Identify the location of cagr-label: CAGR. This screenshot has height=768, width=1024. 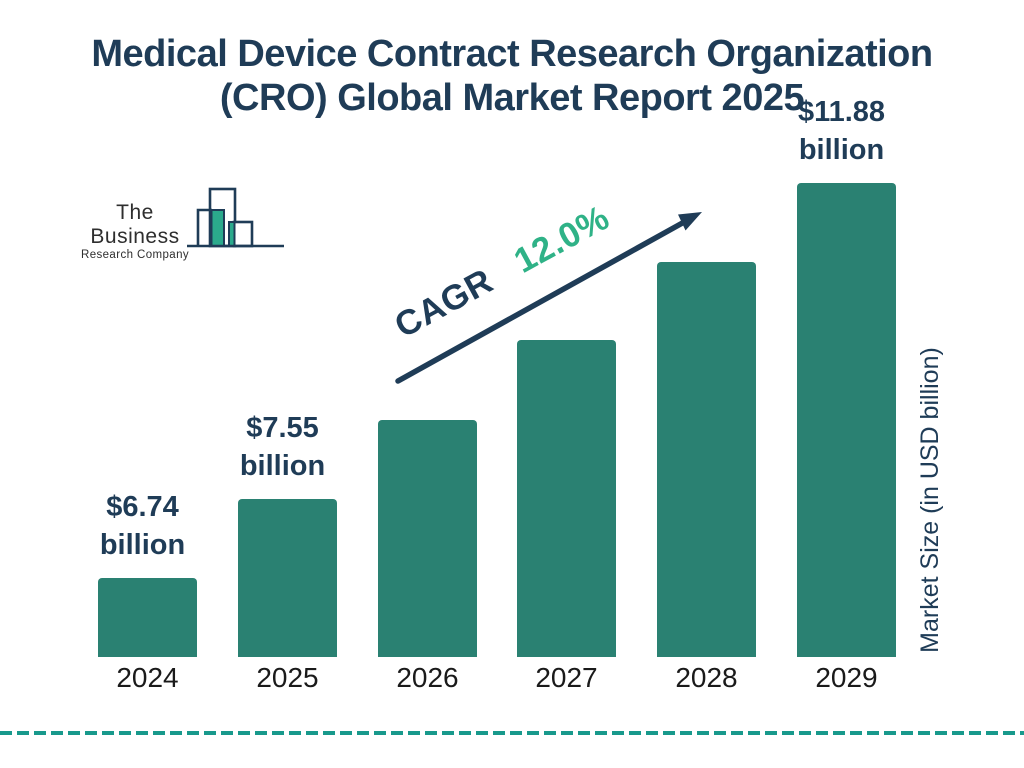
(444, 303).